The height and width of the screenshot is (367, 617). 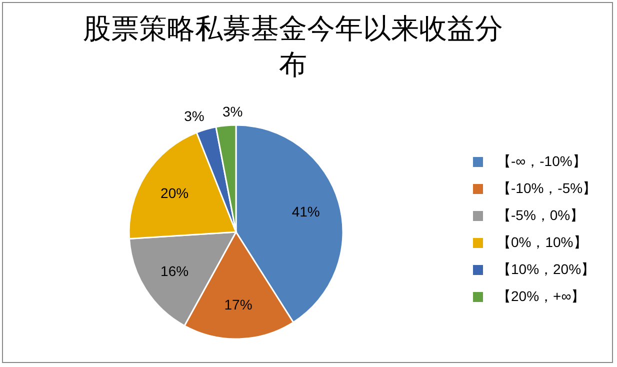 What do you see at coordinates (540, 215) in the screenshot?
I see `legend-label: 【-5%，0%】` at bounding box center [540, 215].